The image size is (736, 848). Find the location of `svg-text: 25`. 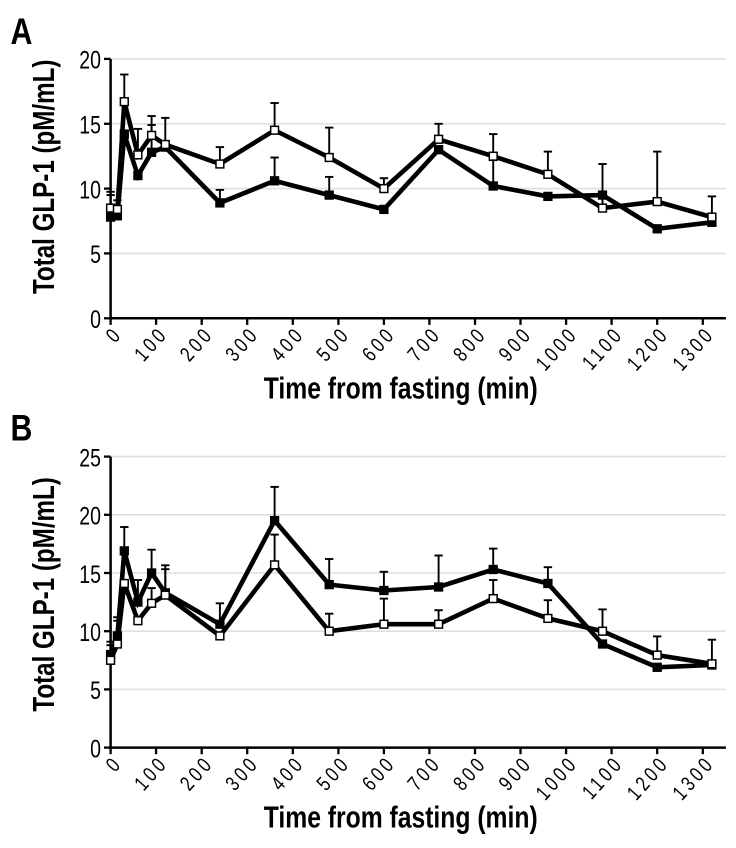

svg-text: 25 is located at coordinates (90, 458).